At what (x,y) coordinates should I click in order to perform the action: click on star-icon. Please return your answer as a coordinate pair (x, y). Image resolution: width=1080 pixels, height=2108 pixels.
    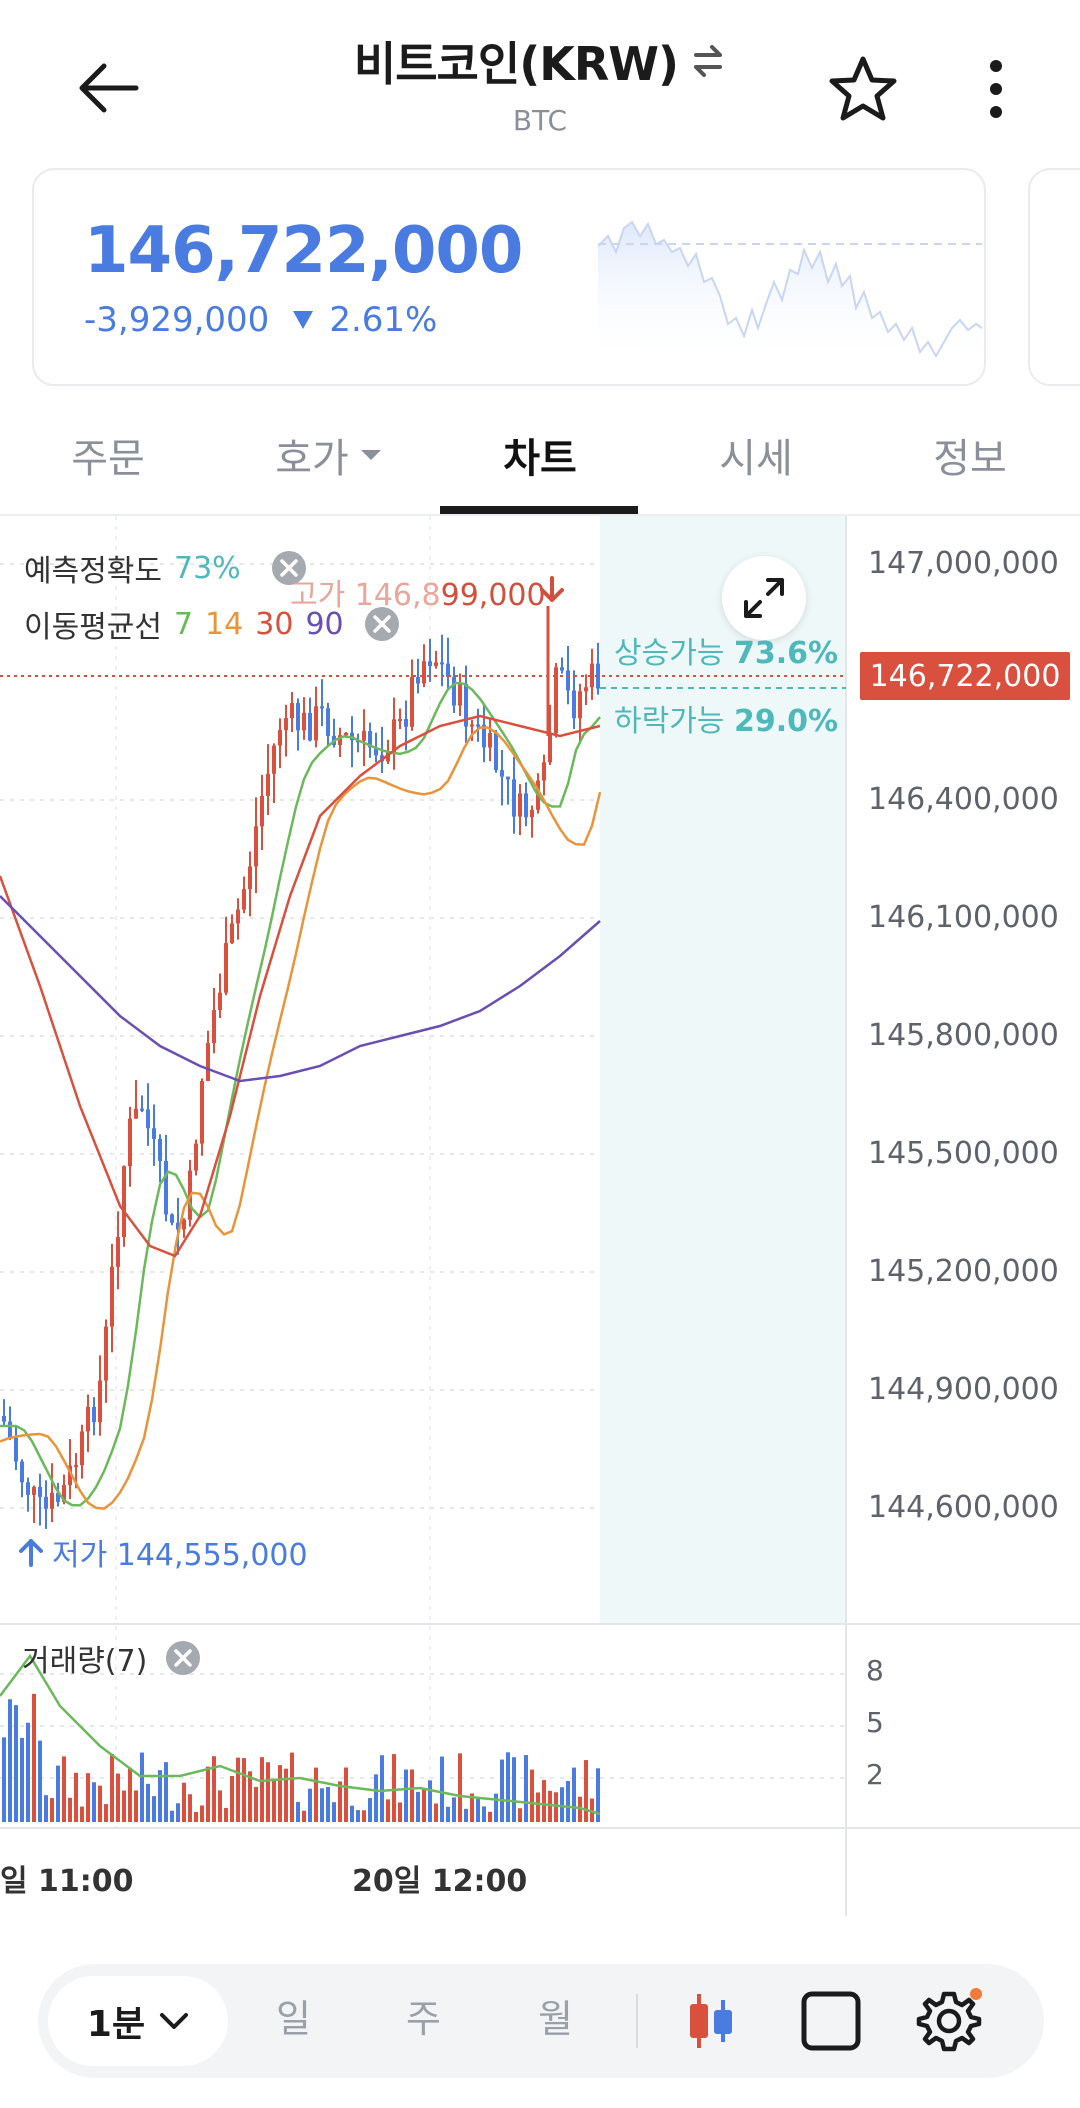
    Looking at the image, I should click on (863, 88).